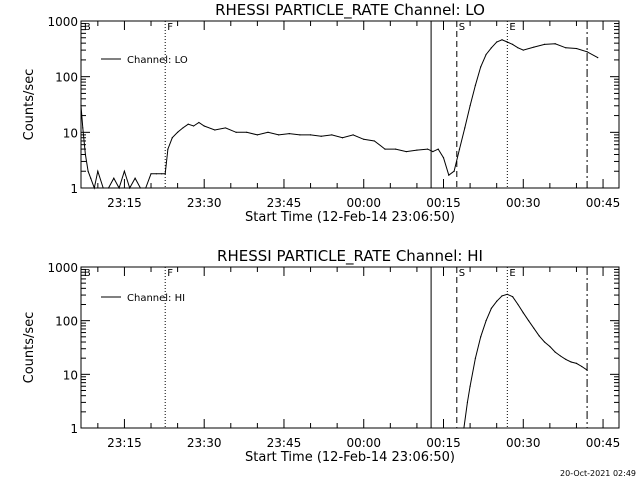  I want to click on event-marker-label: E, so click(512, 273).